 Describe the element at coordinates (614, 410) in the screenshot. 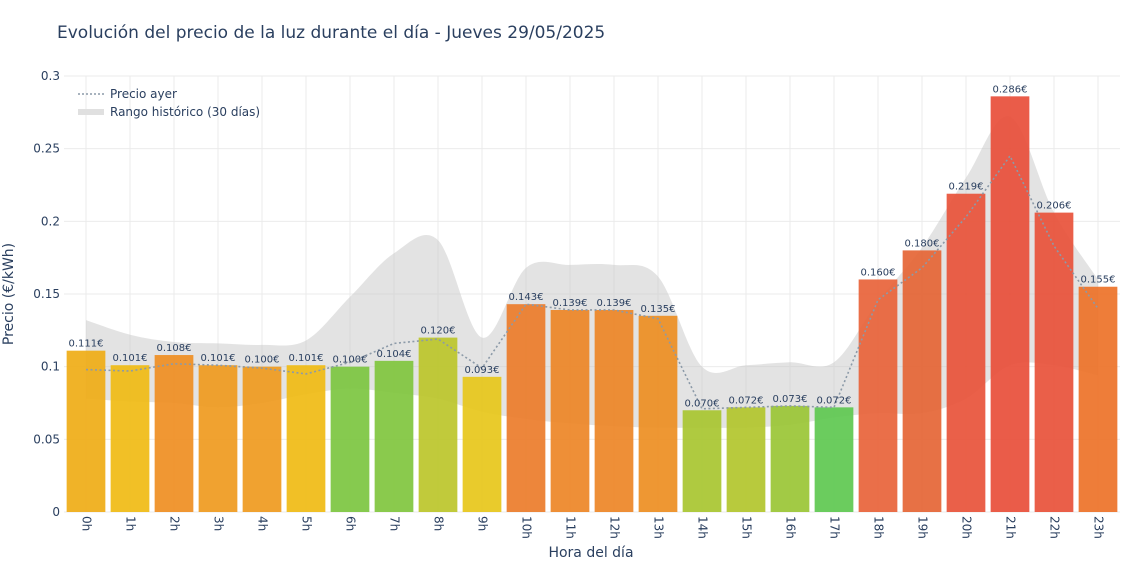

I see `bar-12h` at that location.